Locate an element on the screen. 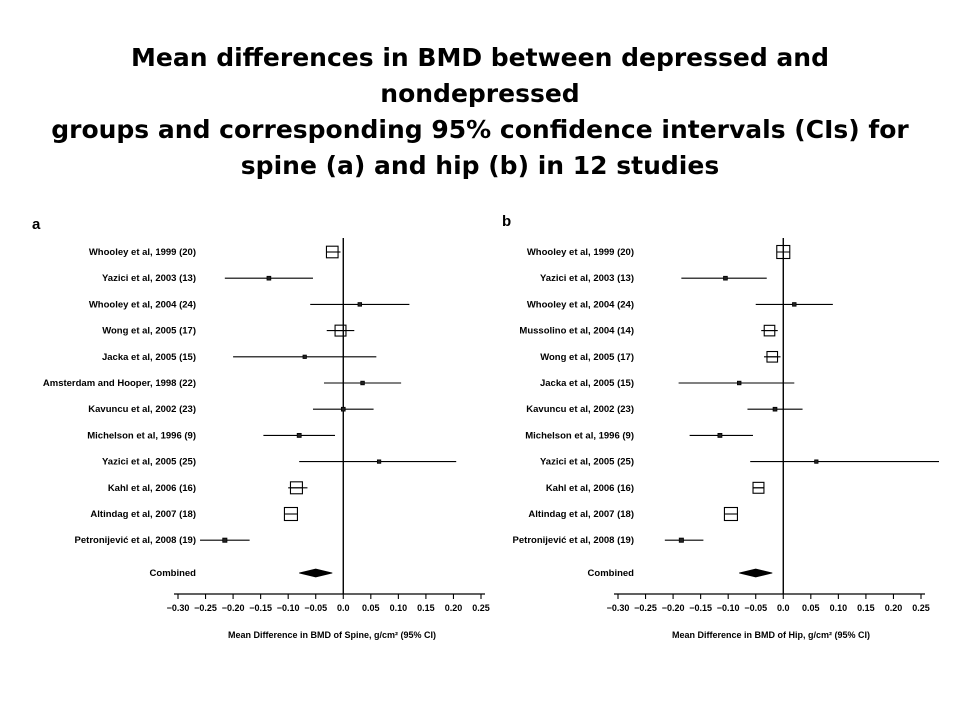 The width and height of the screenshot is (960, 720). panel-label: b is located at coordinates (506, 221).